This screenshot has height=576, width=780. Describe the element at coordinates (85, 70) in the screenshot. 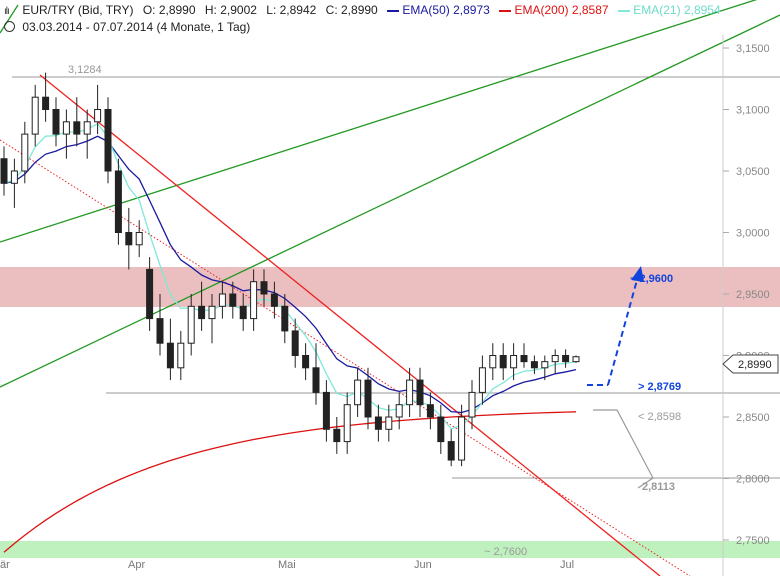

I see `level-label-31284: 3,1284` at that location.